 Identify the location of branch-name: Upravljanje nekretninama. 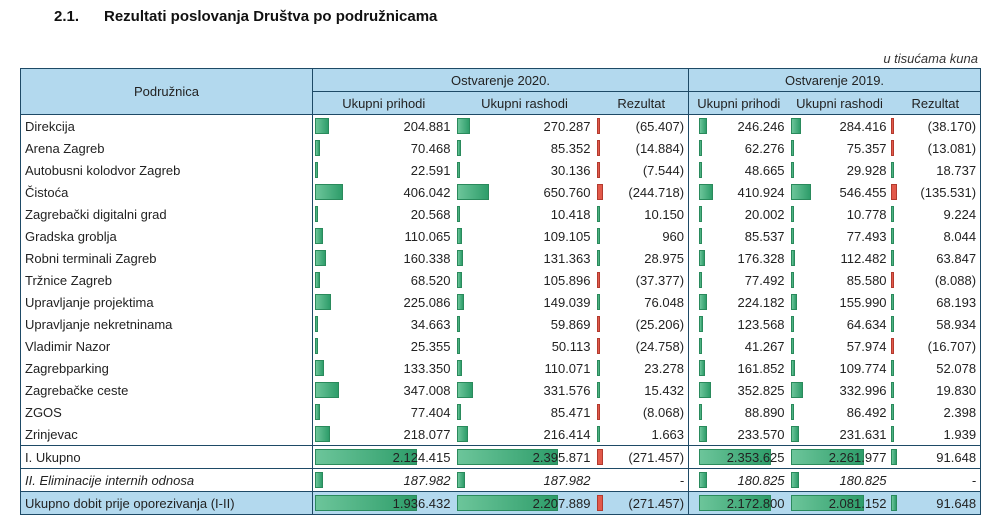
(99, 324).